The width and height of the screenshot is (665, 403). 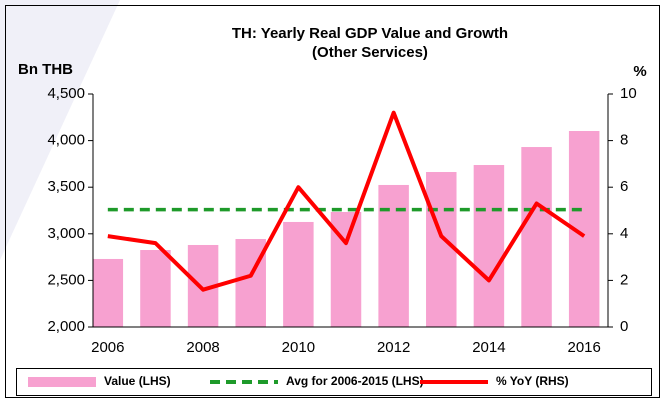 I want to click on legend-label: Value (LHS), so click(x=137, y=381).